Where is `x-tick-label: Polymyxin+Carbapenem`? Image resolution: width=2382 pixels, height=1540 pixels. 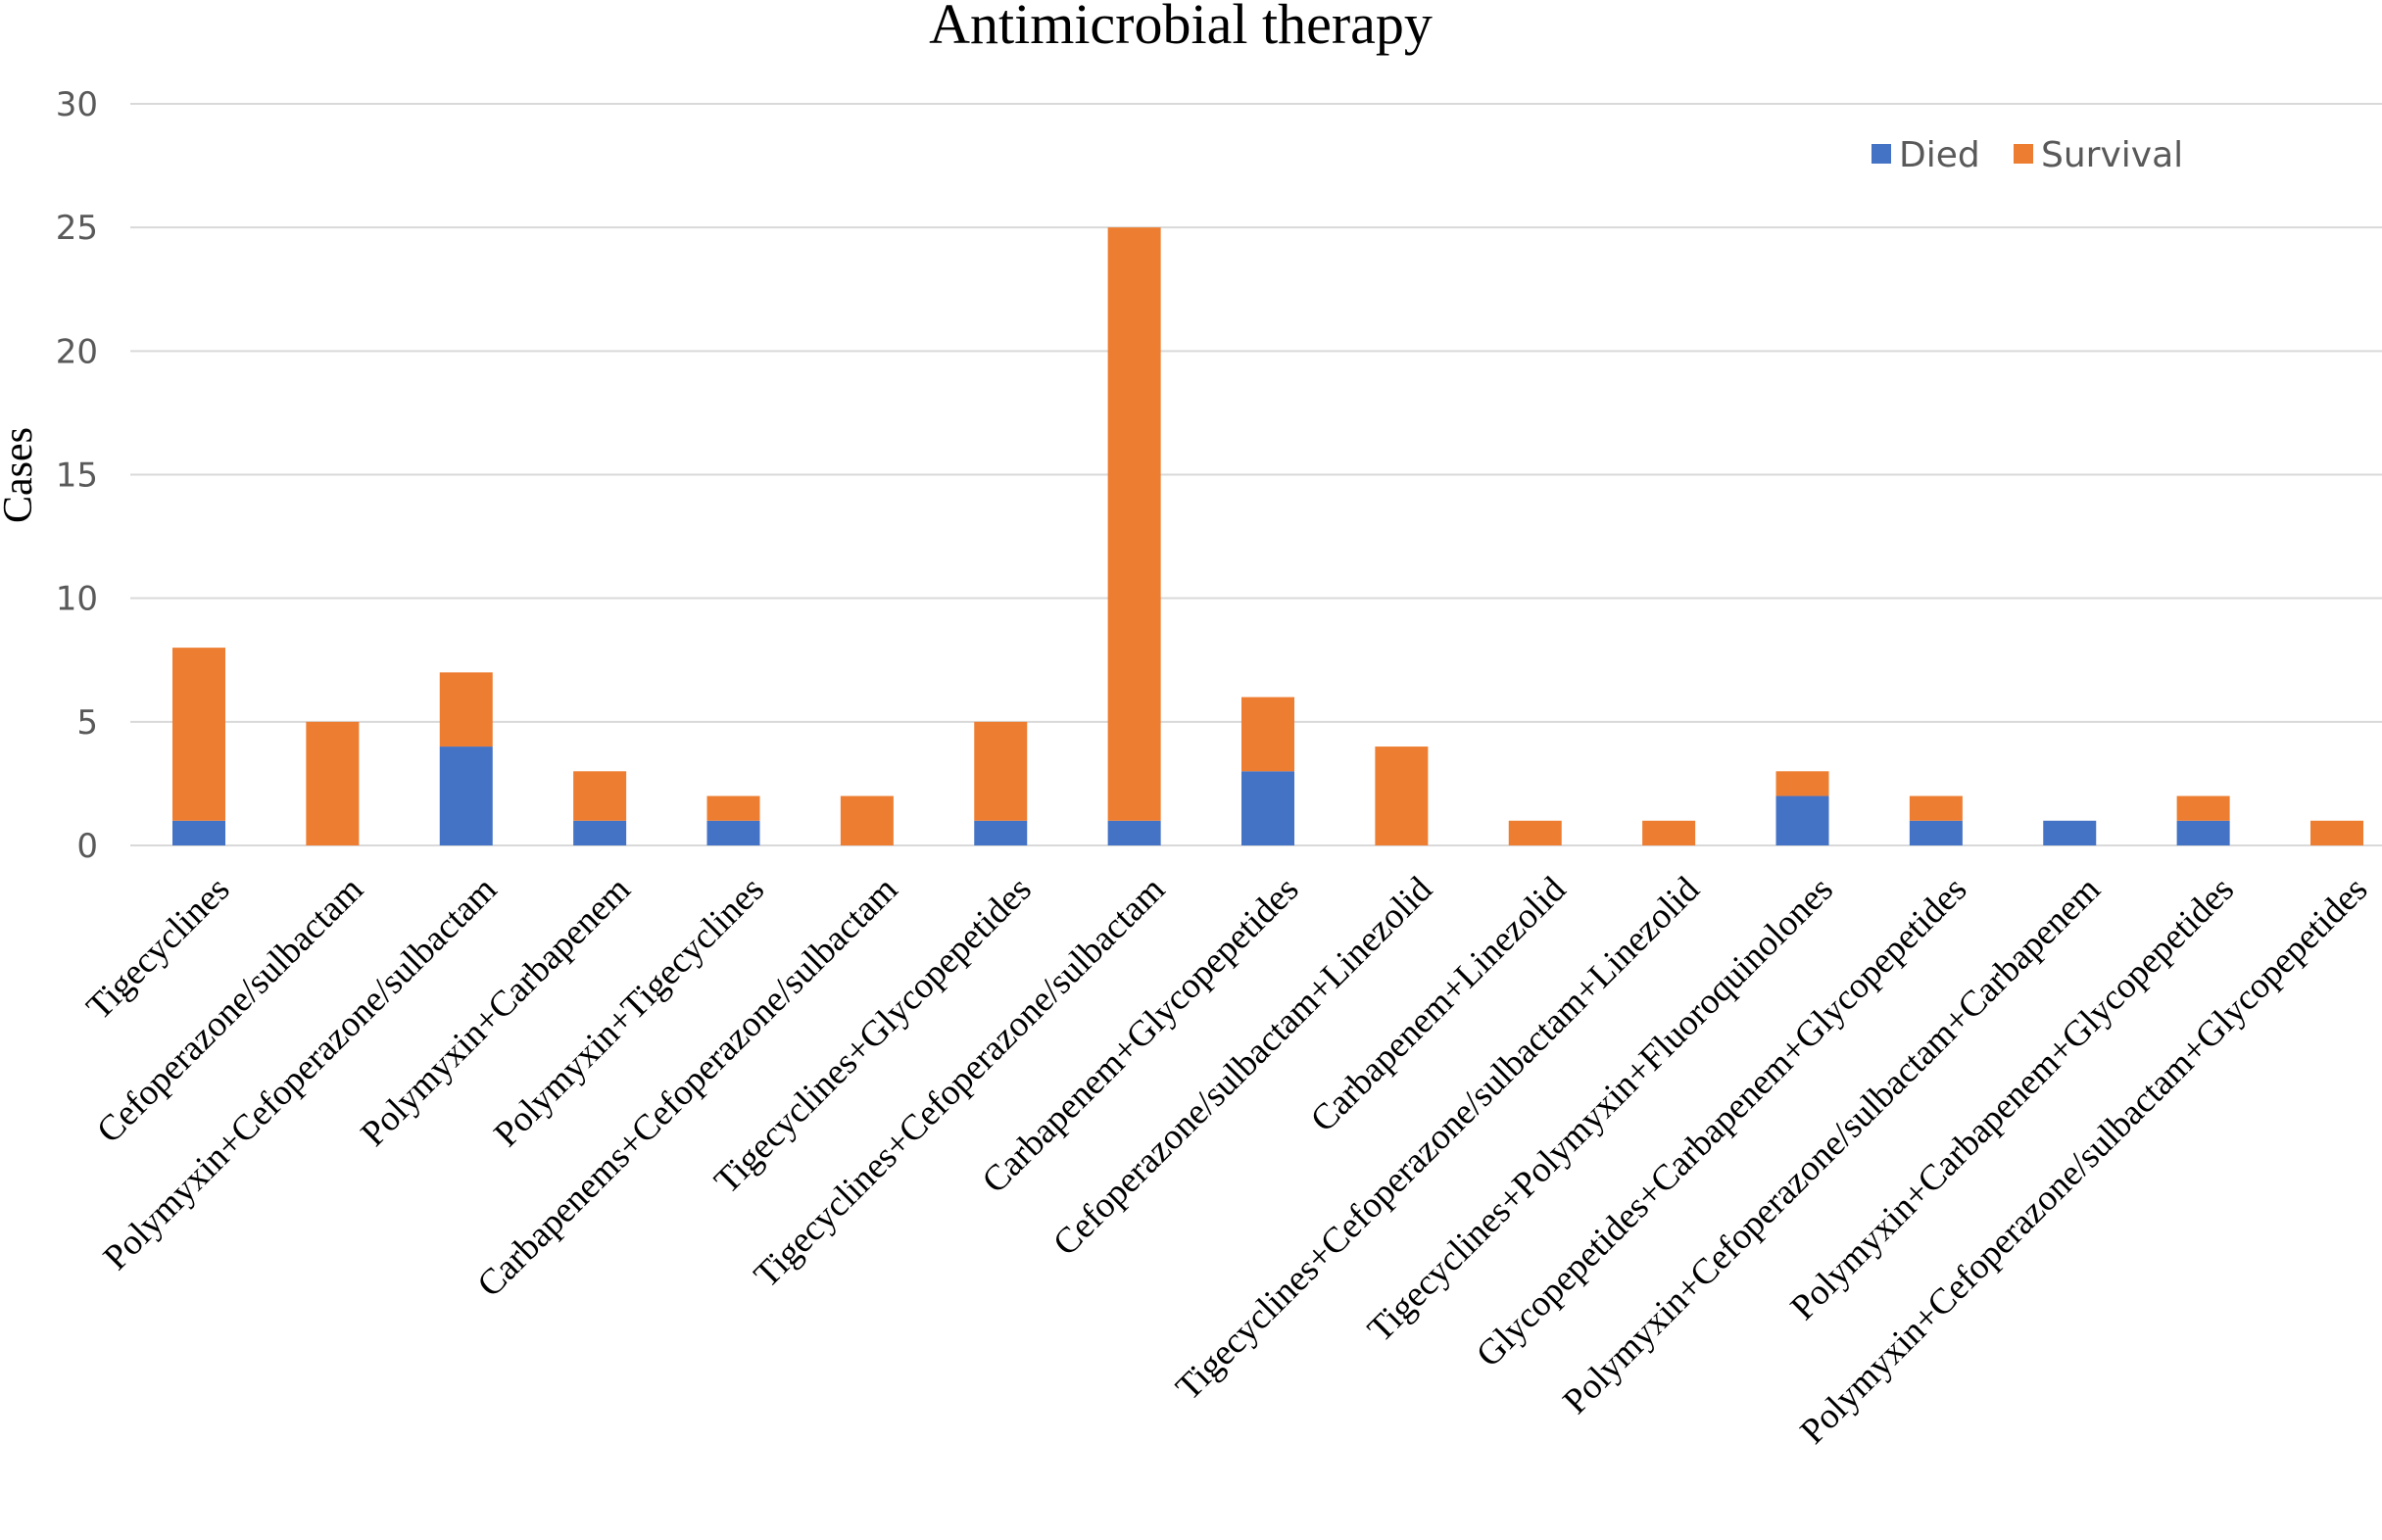
x-tick-label: Polymyxin+Carbapenem is located at coordinates (496, 1011).